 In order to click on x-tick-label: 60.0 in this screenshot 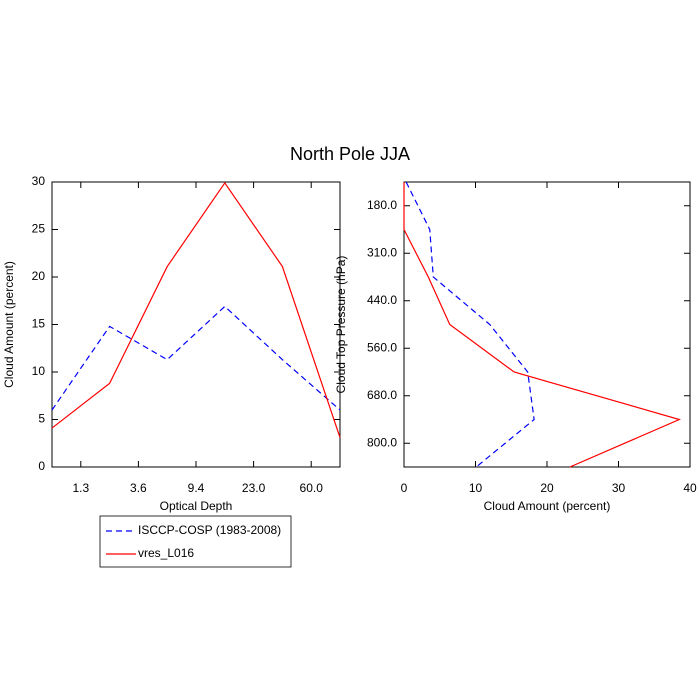, I will do `click(312, 488)`.